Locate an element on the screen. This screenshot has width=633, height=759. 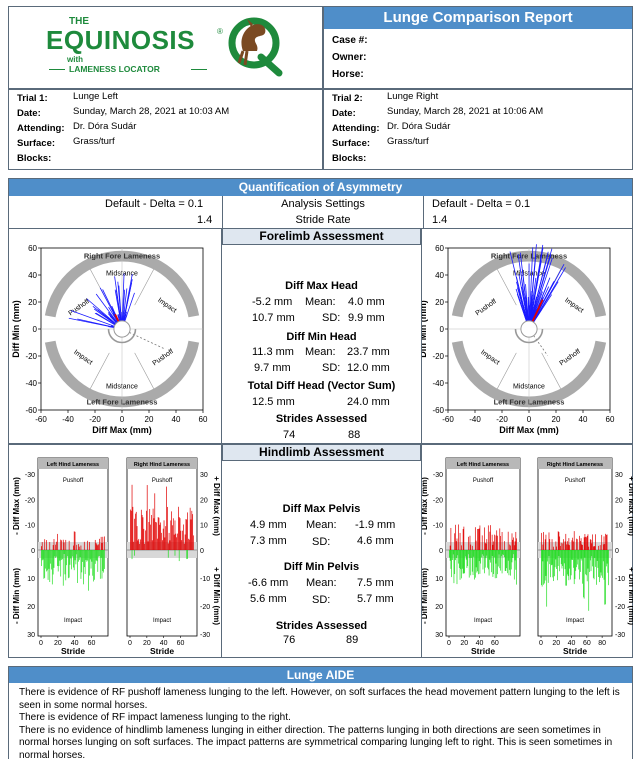
y-axis-label-min-right: + Diff Min (mm) is located at coordinates (216, 596).